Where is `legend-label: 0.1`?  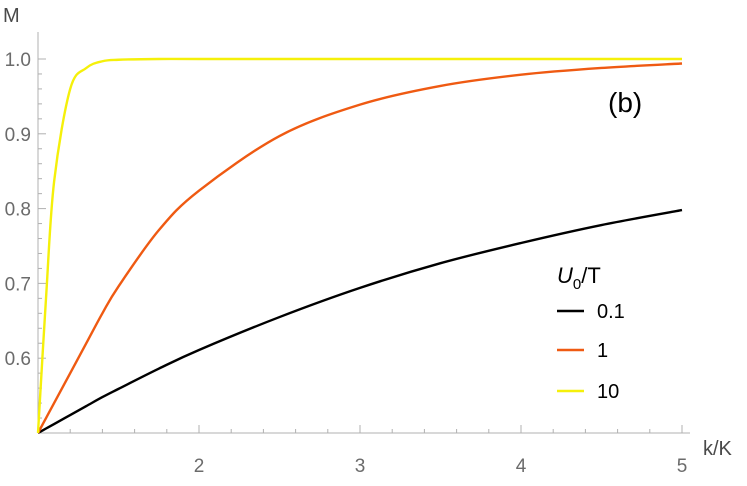
legend-label: 0.1 is located at coordinates (611, 312).